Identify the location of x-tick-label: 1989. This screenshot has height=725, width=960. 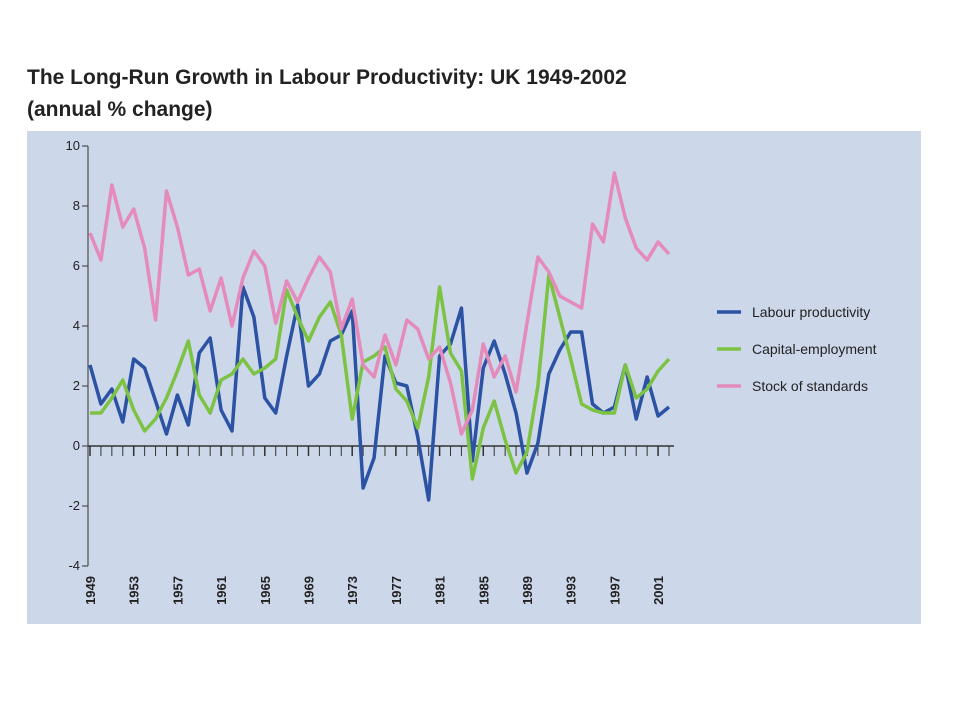
(527, 590).